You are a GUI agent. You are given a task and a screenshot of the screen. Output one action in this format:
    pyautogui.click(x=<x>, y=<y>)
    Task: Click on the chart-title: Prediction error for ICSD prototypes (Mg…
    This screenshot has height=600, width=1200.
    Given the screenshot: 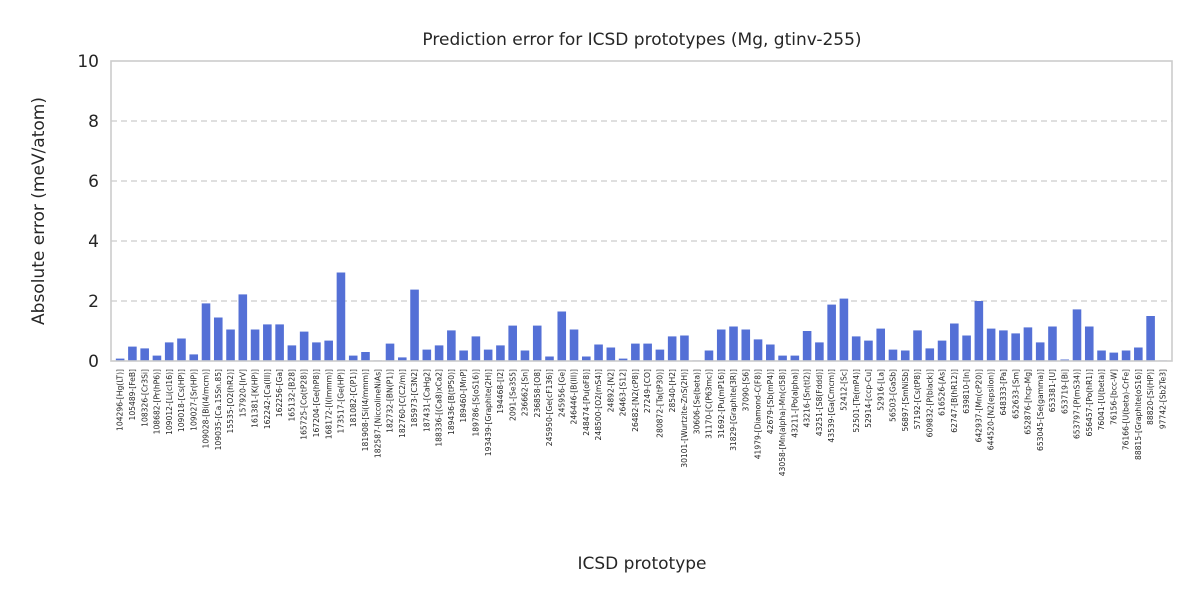 What is the action you would take?
    pyautogui.click(x=641, y=40)
    